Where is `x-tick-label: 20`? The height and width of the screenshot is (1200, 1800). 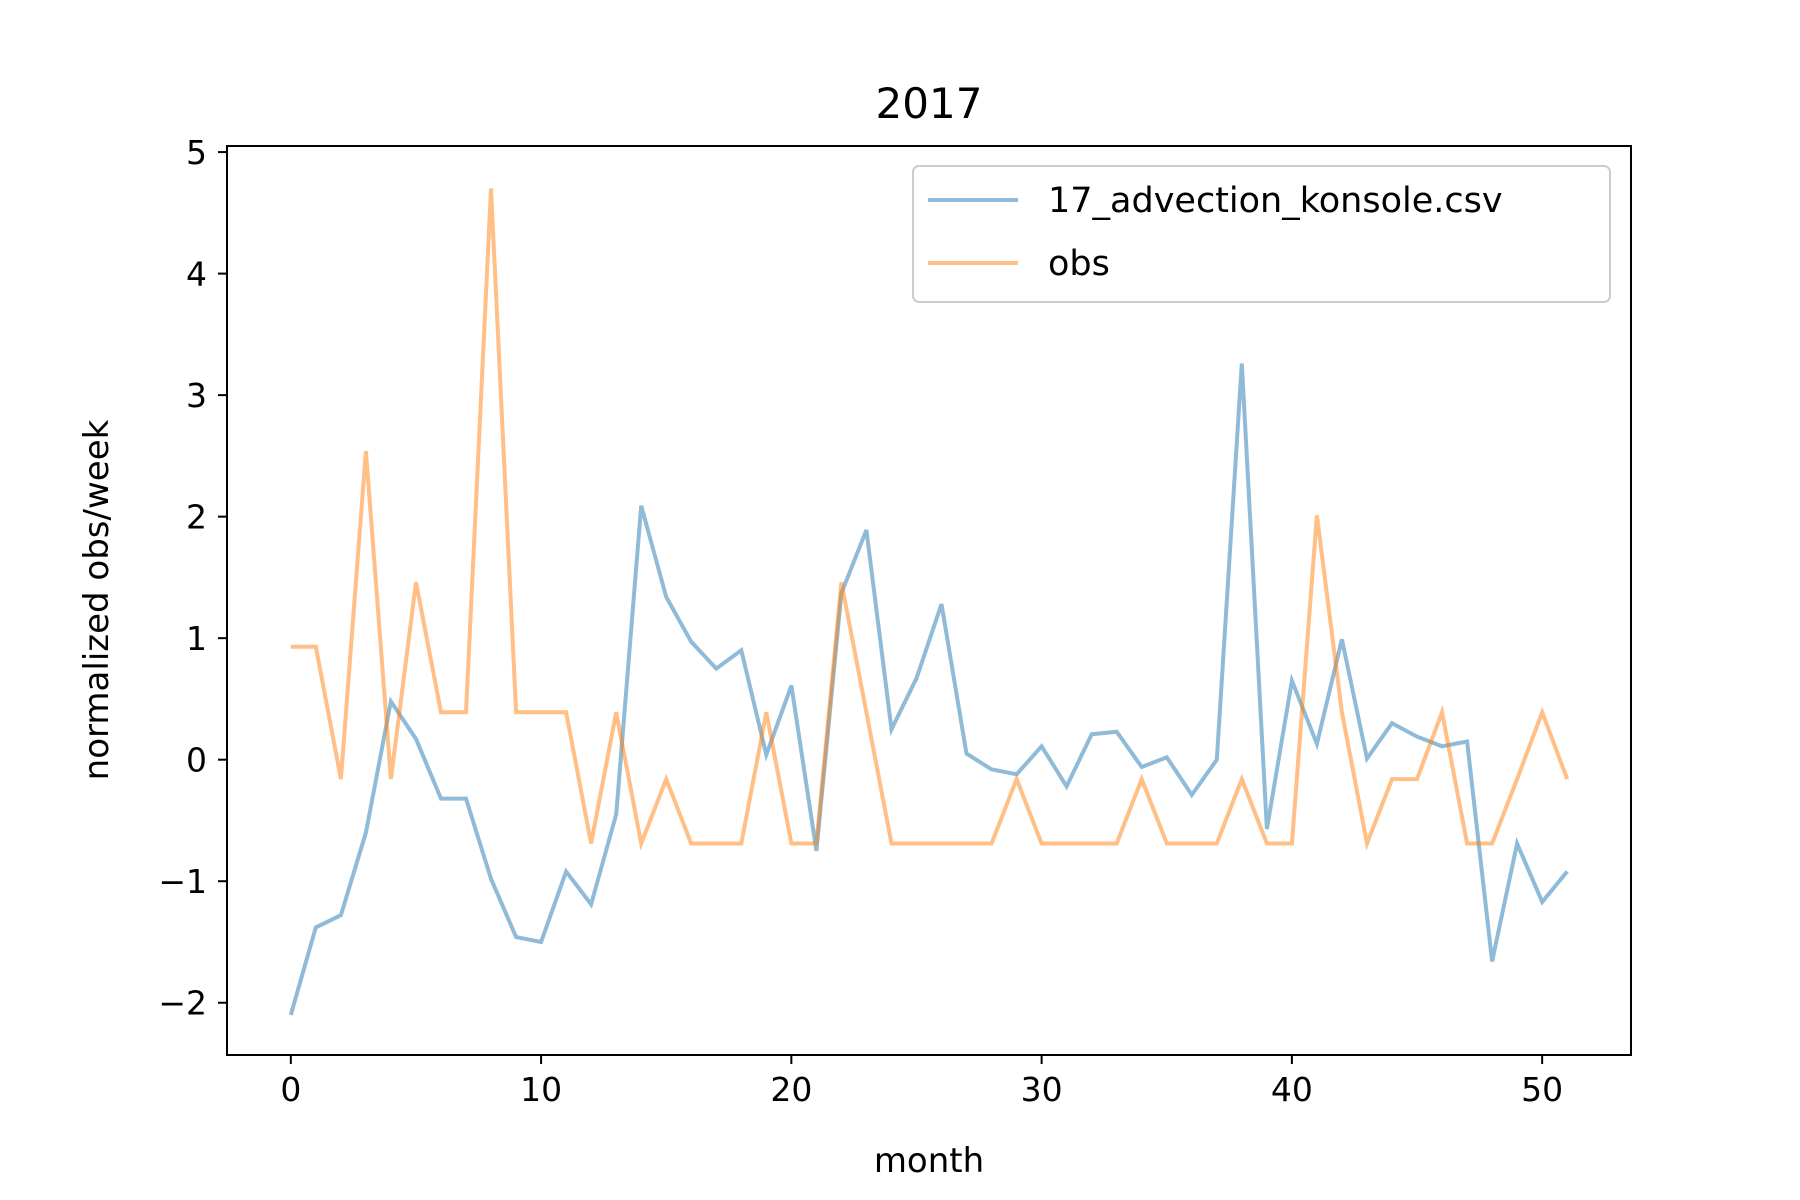
x-tick-label: 20 is located at coordinates (791, 1089).